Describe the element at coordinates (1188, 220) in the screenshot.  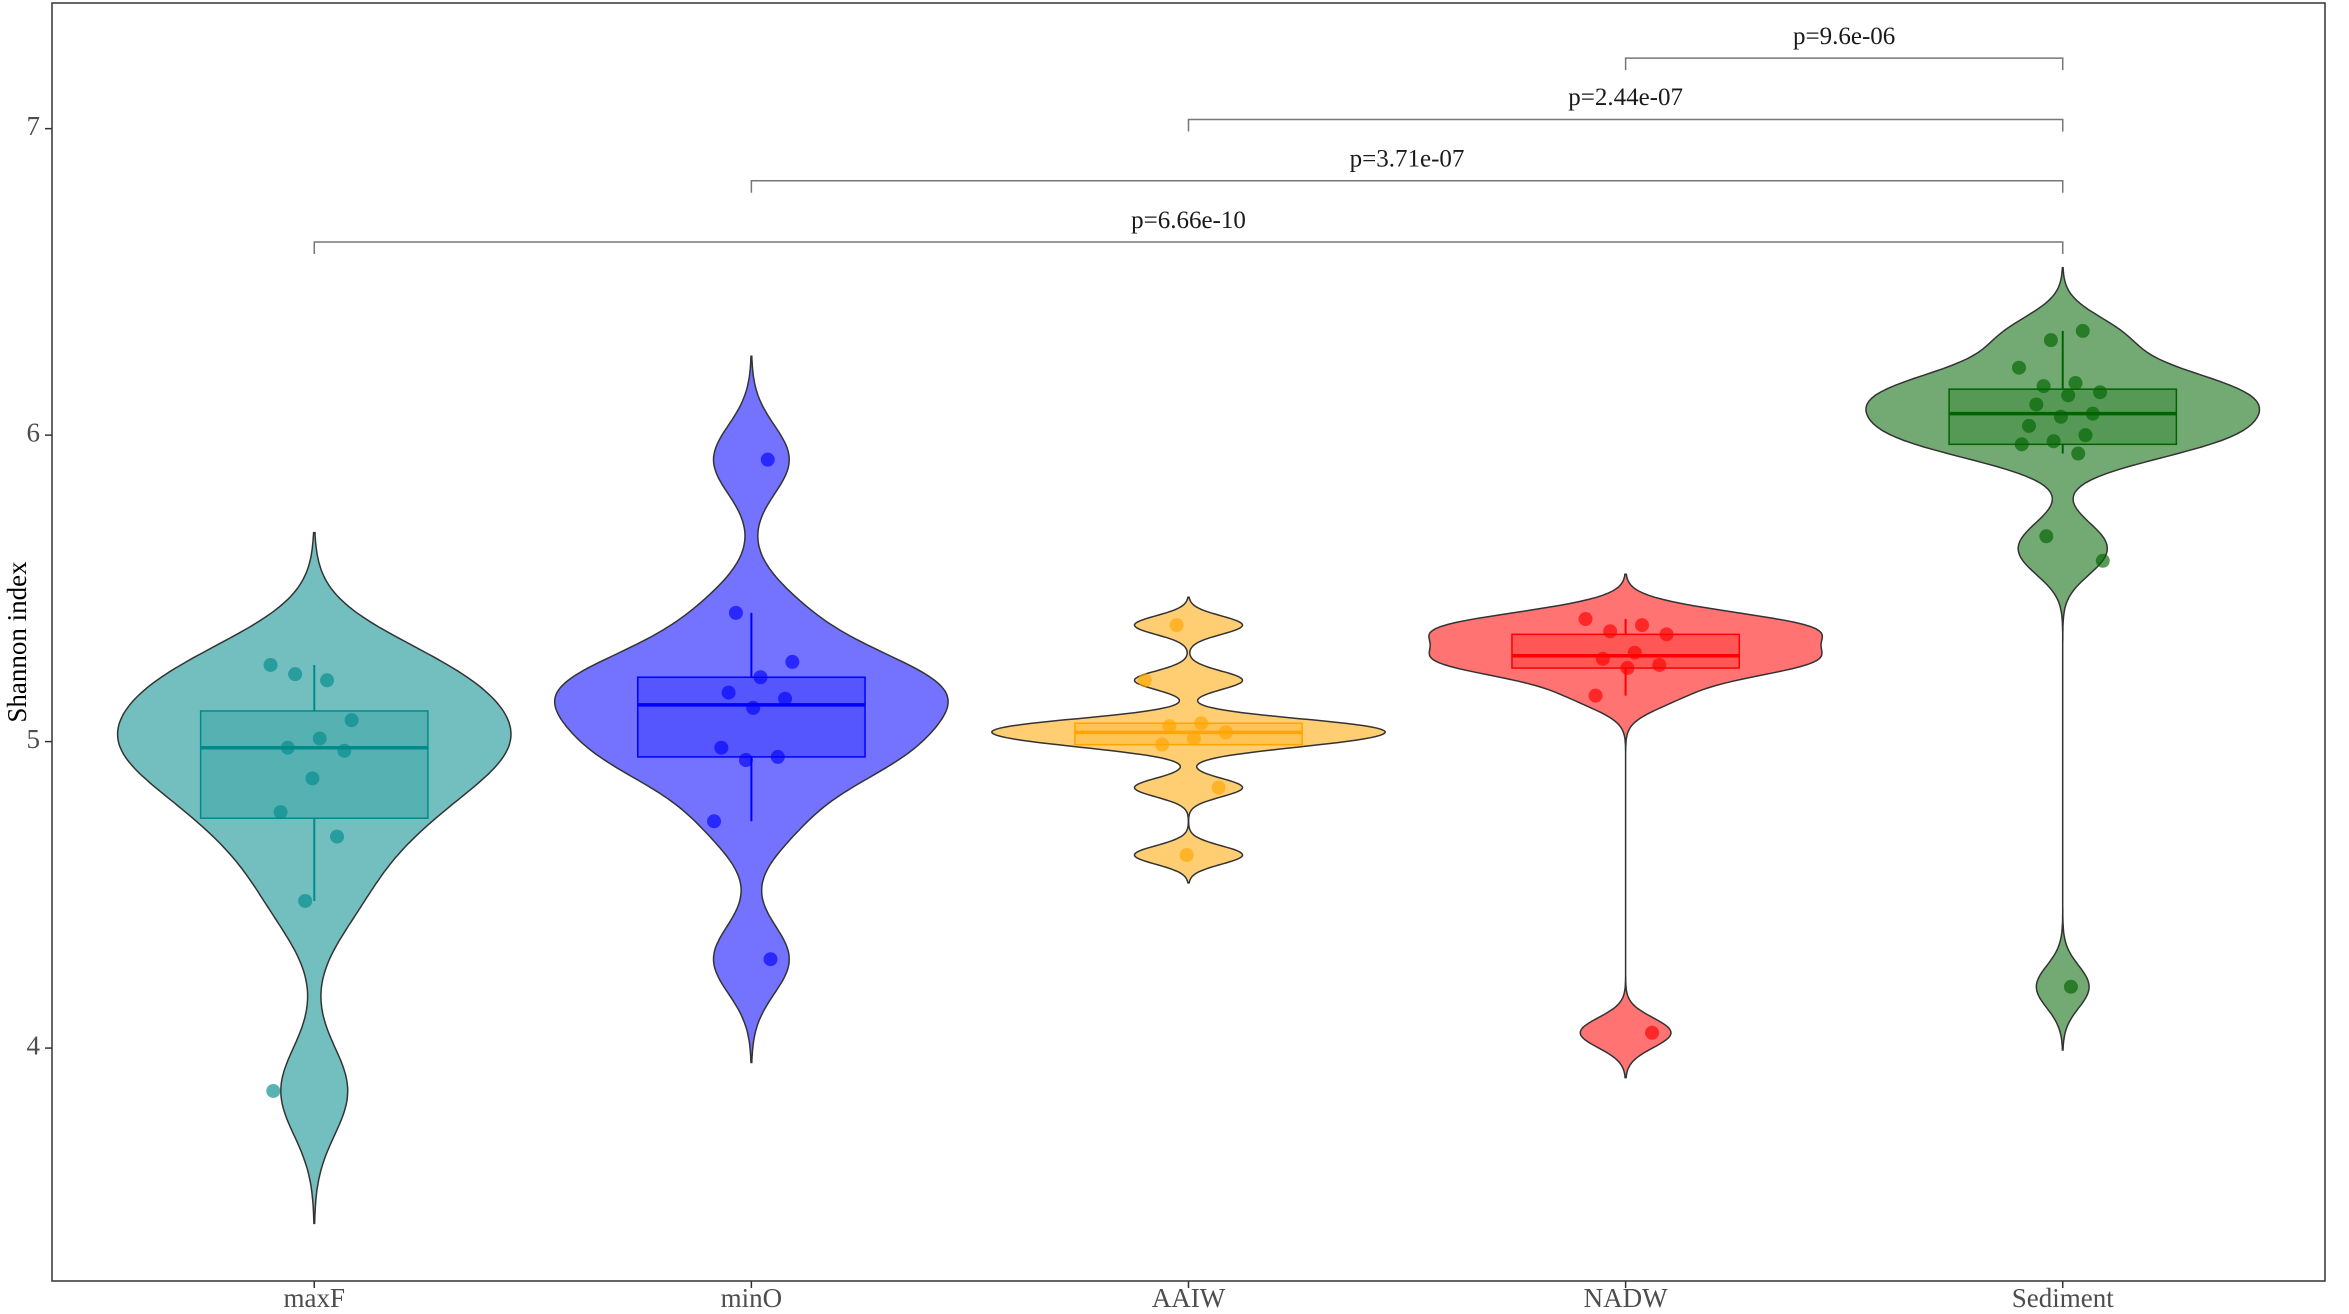
I see `p-value-label: p=6.66e-10` at that location.